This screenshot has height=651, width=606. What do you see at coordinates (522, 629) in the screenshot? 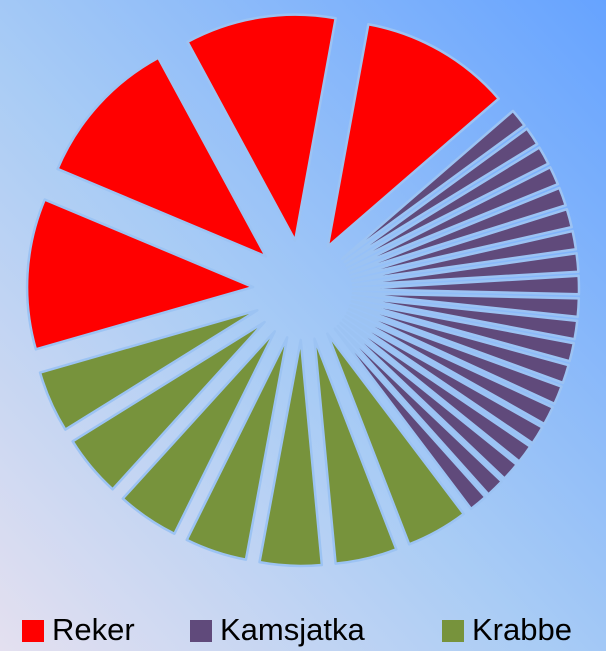
I see `legend-label: Krabbe` at bounding box center [522, 629].